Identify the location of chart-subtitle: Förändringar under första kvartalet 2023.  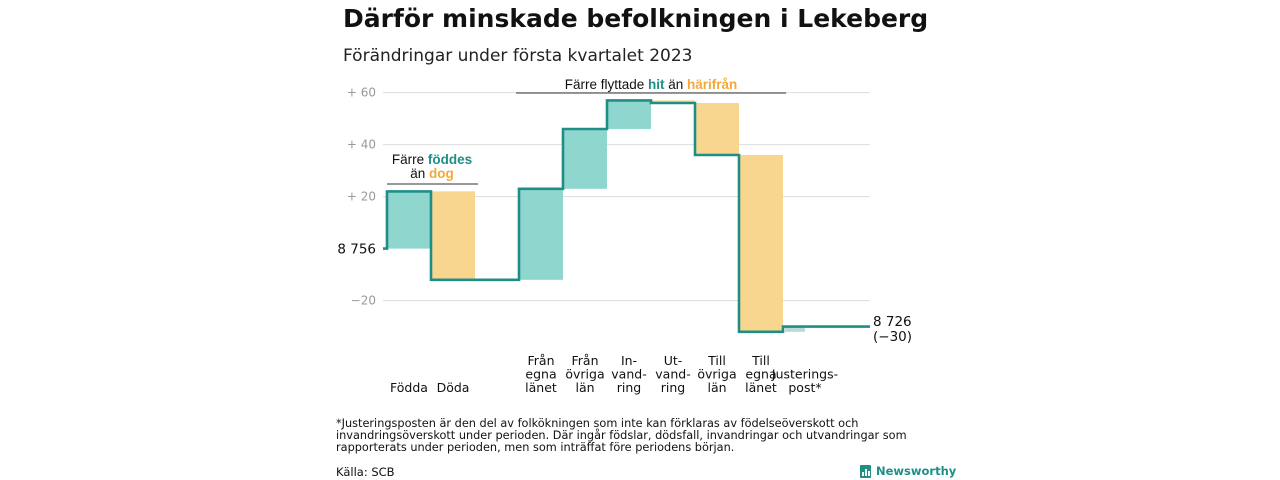
(518, 56).